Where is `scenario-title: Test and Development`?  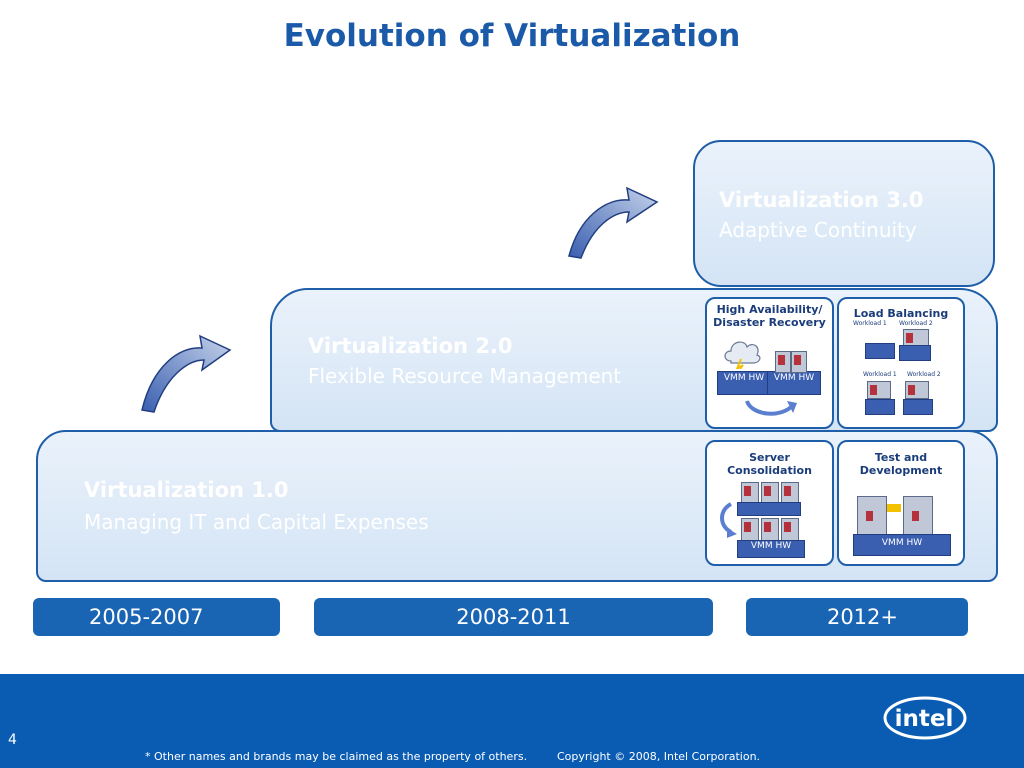
scenario-title: Test and Development is located at coordinates (901, 464).